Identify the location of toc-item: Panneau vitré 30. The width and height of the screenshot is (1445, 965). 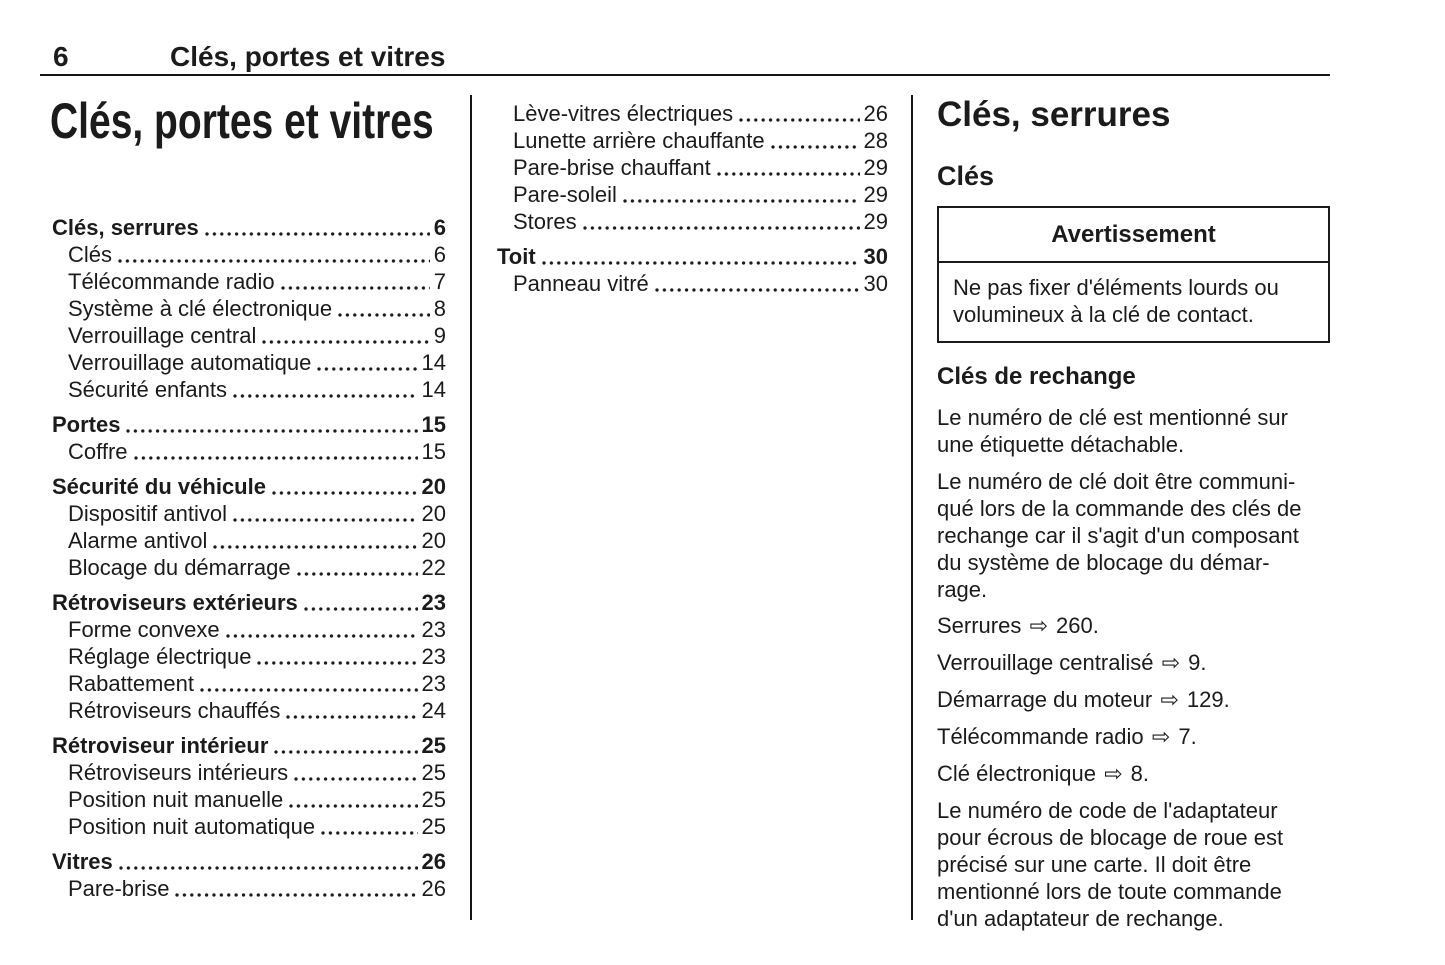
(692, 283).